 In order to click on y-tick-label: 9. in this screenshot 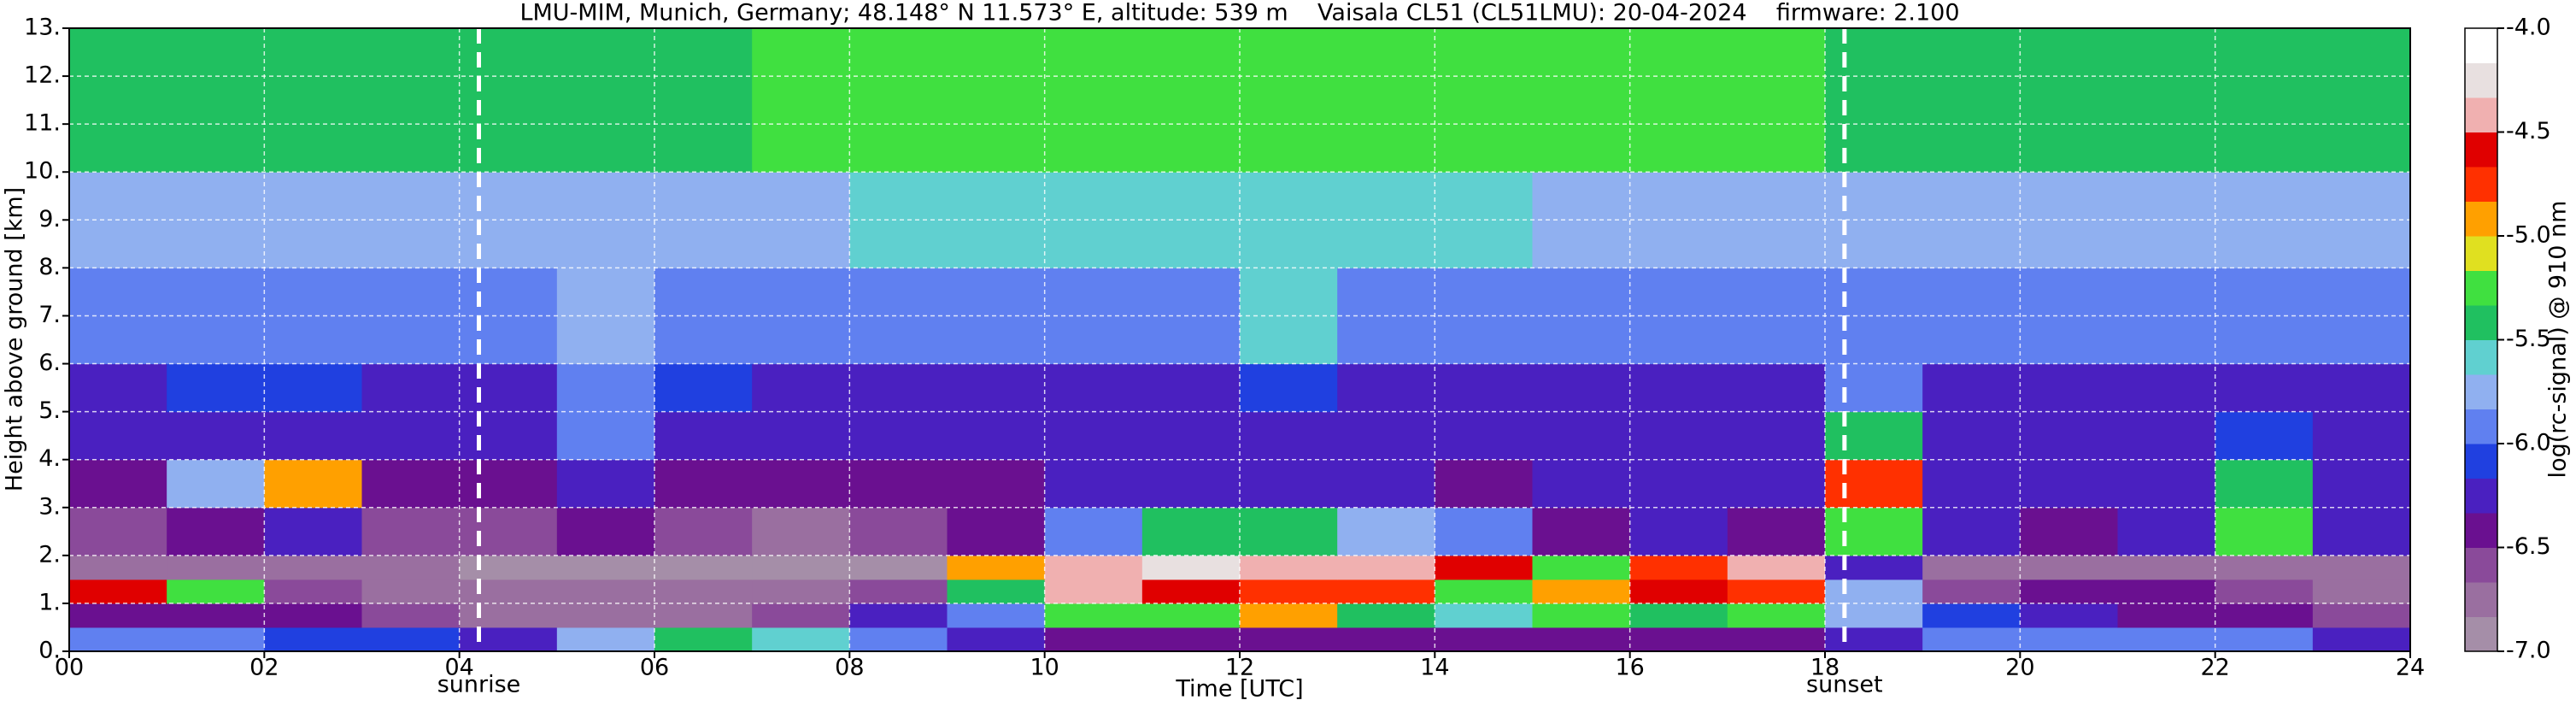, I will do `click(49, 219)`.